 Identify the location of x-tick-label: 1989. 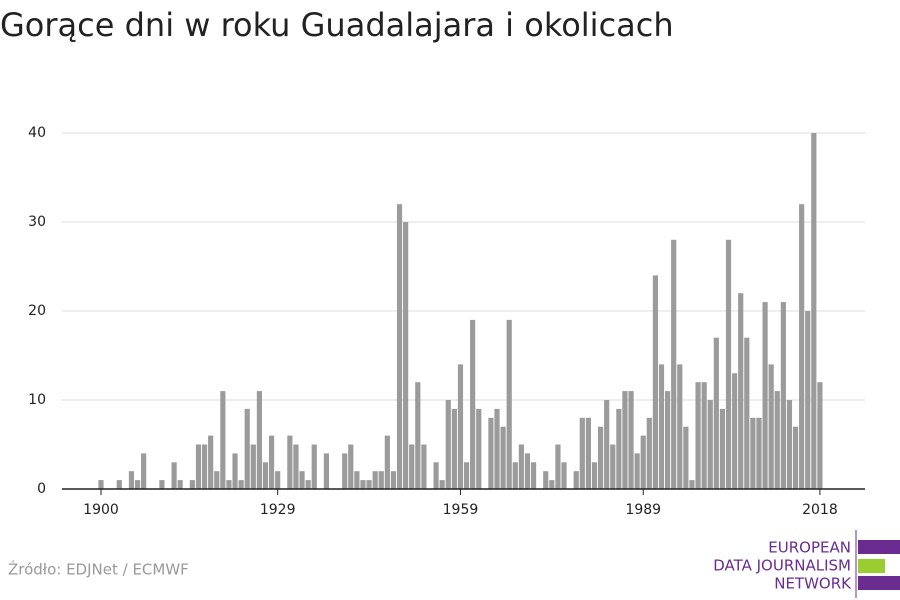
(643, 510).